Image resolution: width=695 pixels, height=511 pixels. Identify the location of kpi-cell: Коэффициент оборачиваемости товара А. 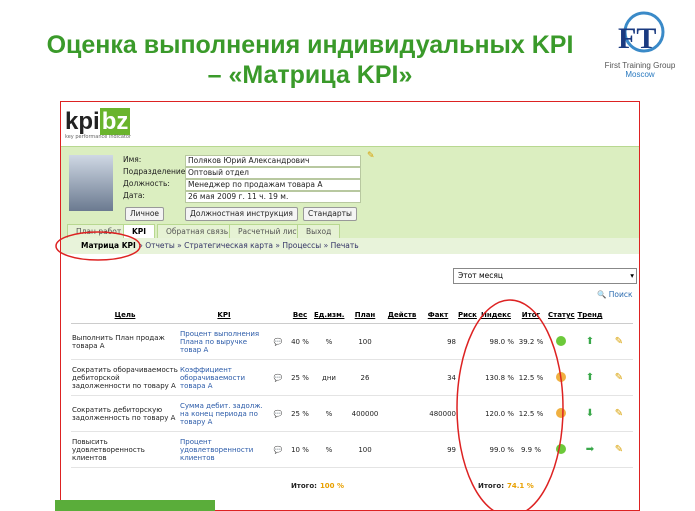
(224, 377).